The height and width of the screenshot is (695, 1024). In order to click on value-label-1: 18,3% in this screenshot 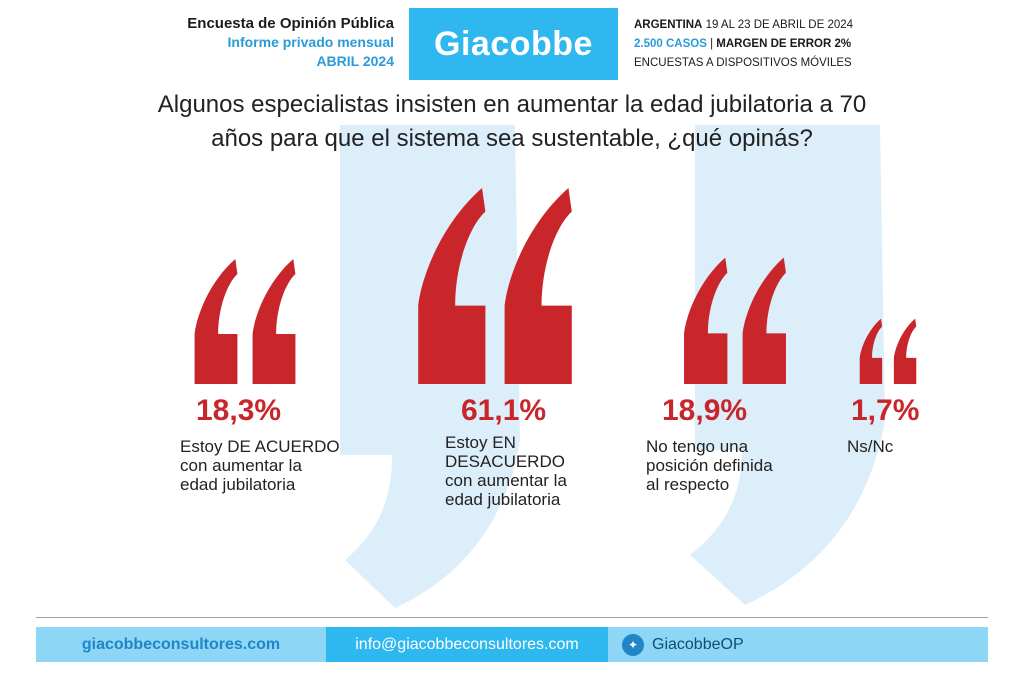, I will do `click(239, 410)`.